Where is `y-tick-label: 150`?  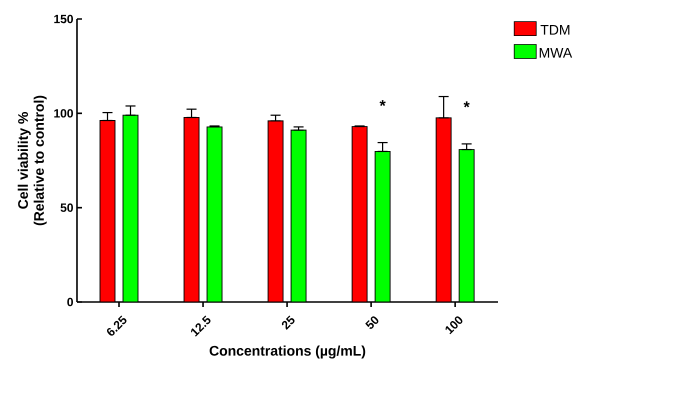 y-tick-label: 150 is located at coordinates (63, 19).